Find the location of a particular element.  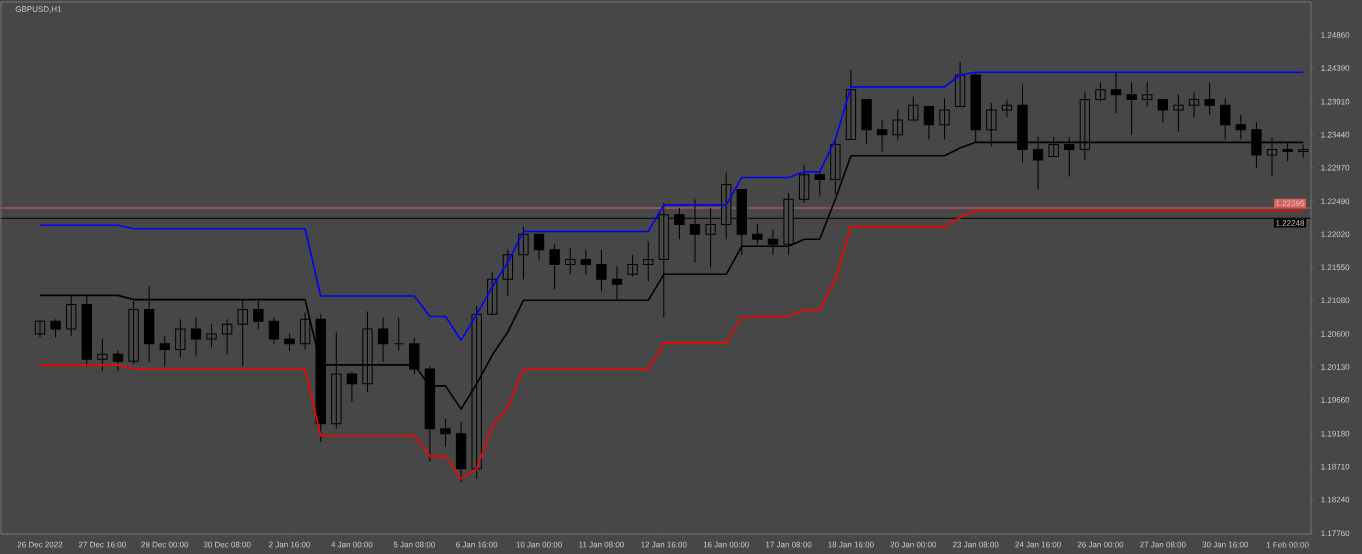

x-tick-label: 30 Jan 16:00 is located at coordinates (1225, 544).